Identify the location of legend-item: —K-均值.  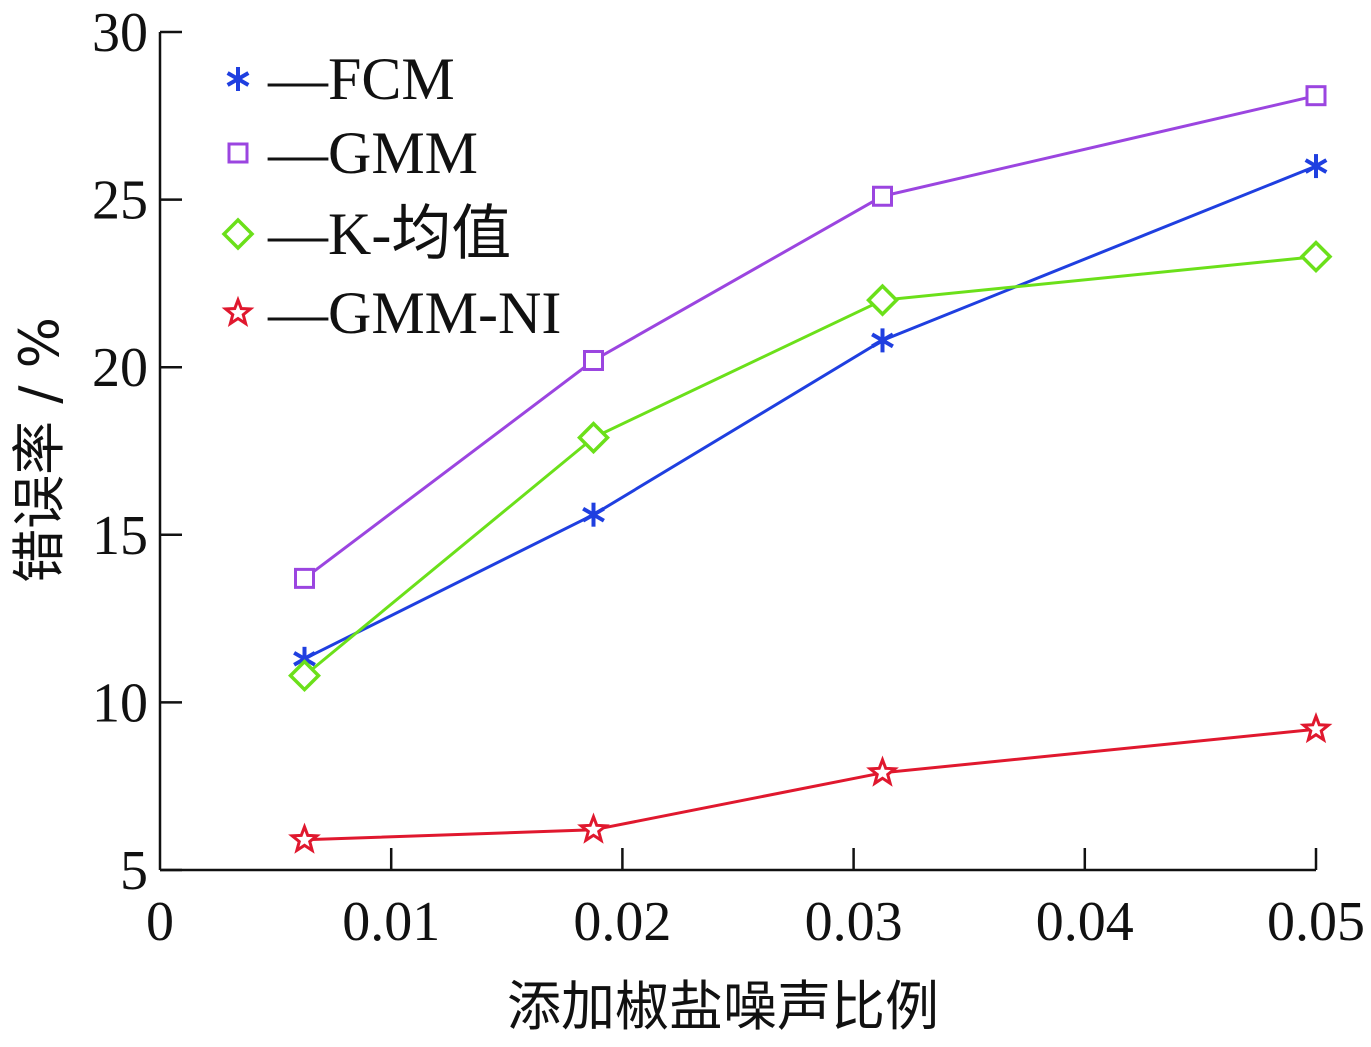
(366, 234).